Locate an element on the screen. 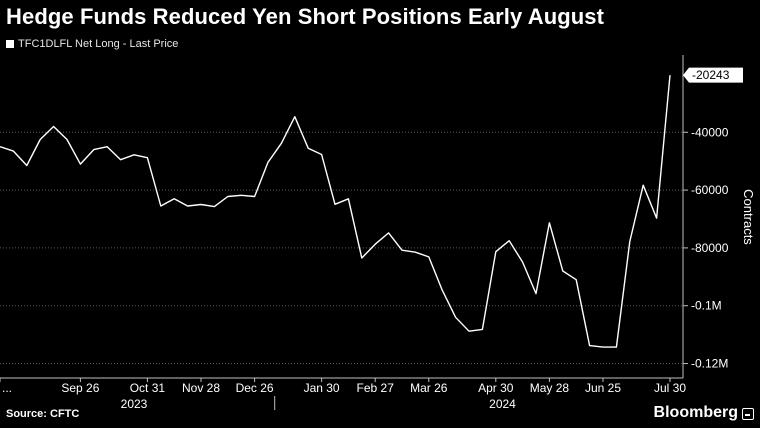  x-tick-label: Feb 27 is located at coordinates (376, 388).